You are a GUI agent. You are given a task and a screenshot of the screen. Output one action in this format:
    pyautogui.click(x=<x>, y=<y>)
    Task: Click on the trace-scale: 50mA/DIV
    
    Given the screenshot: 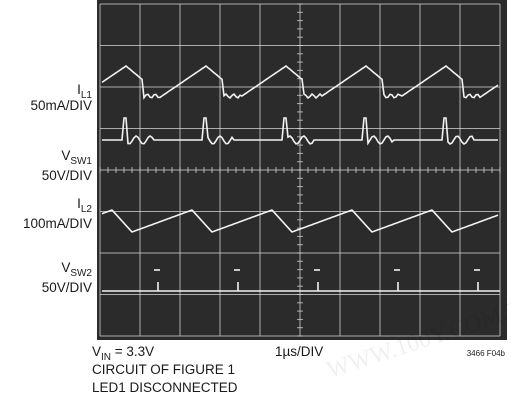 What is the action you would take?
    pyautogui.click(x=61, y=105)
    